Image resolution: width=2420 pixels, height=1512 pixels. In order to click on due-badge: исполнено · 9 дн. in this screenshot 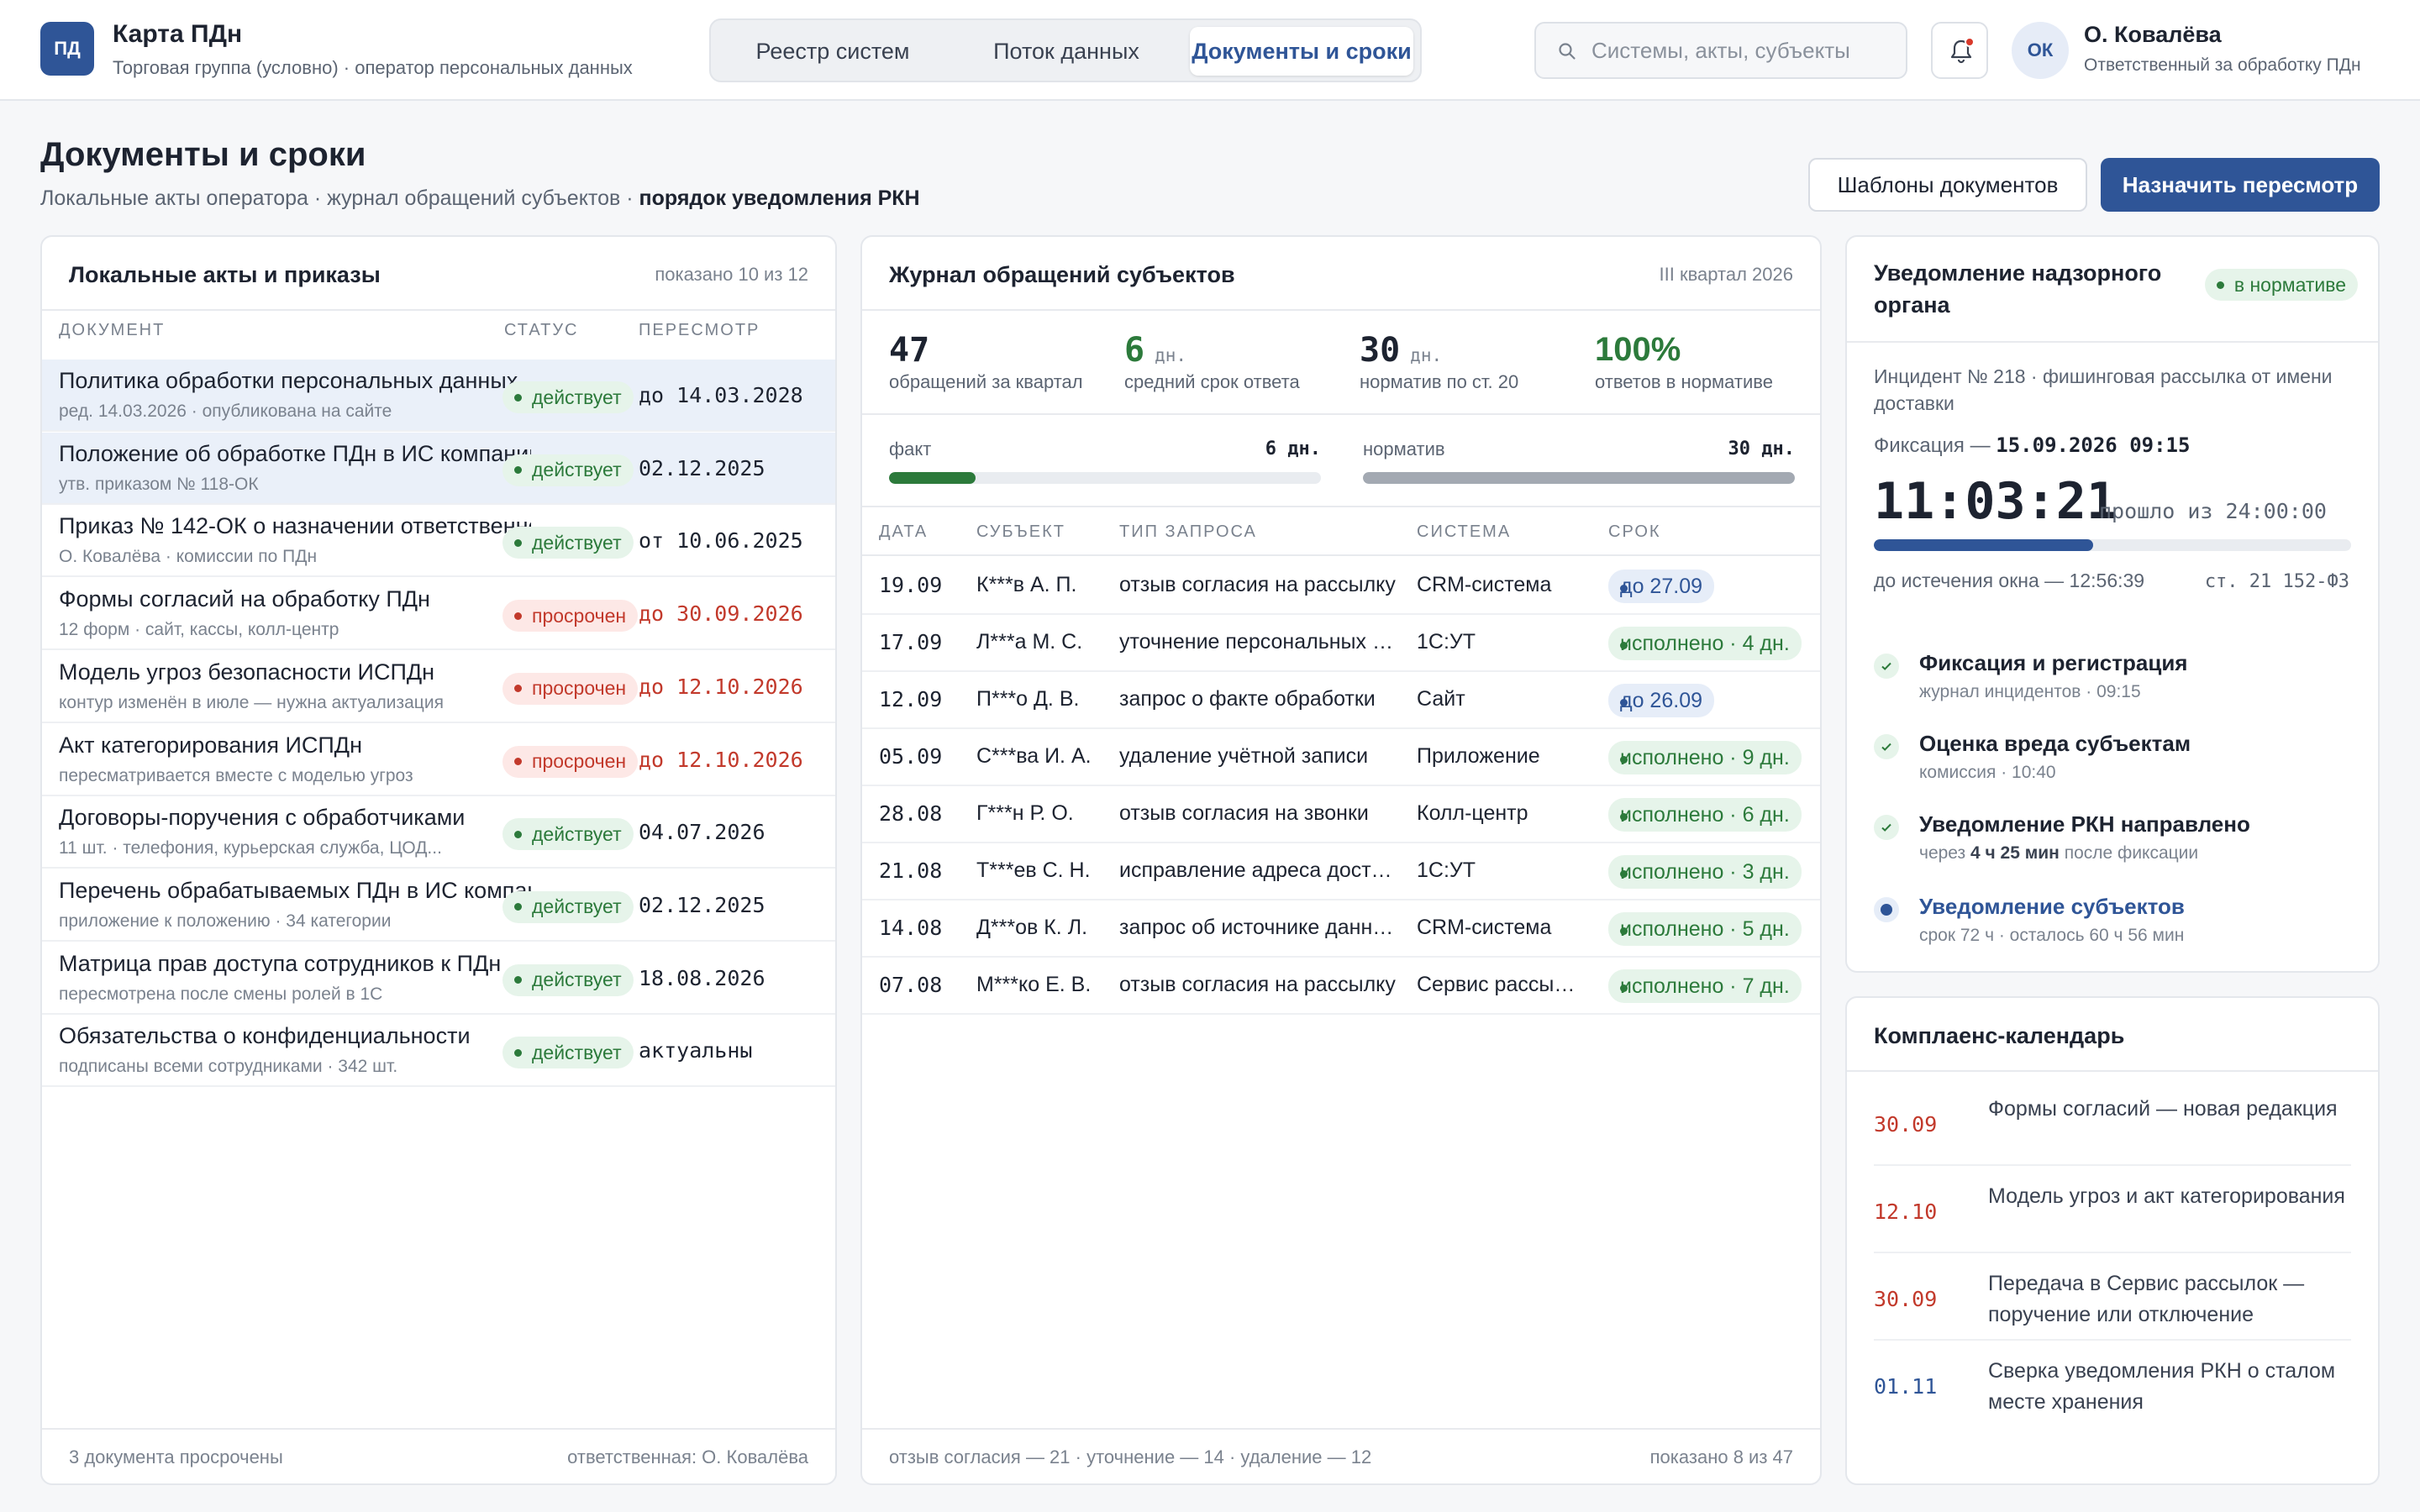, I will do `click(1705, 757)`.